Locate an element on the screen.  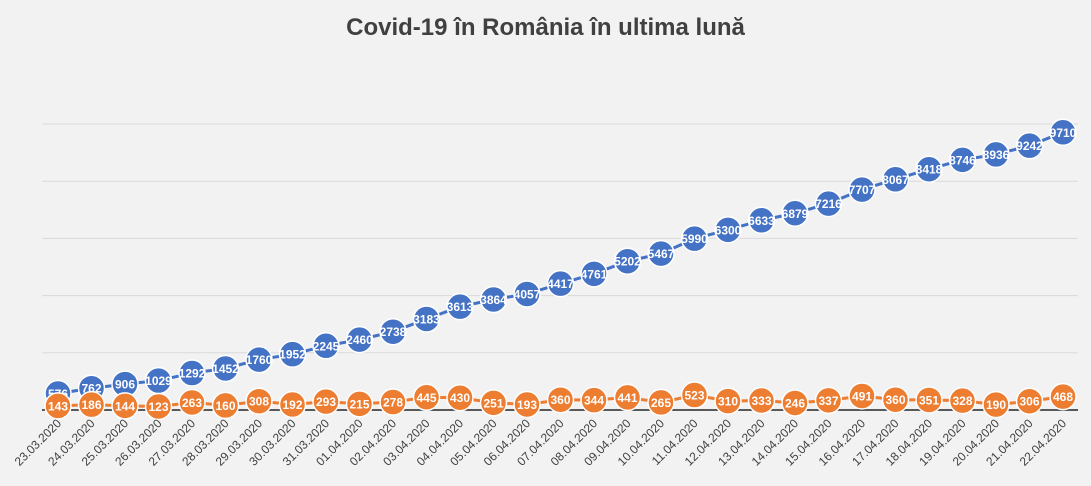
data-point: 1760 is located at coordinates (259, 359).